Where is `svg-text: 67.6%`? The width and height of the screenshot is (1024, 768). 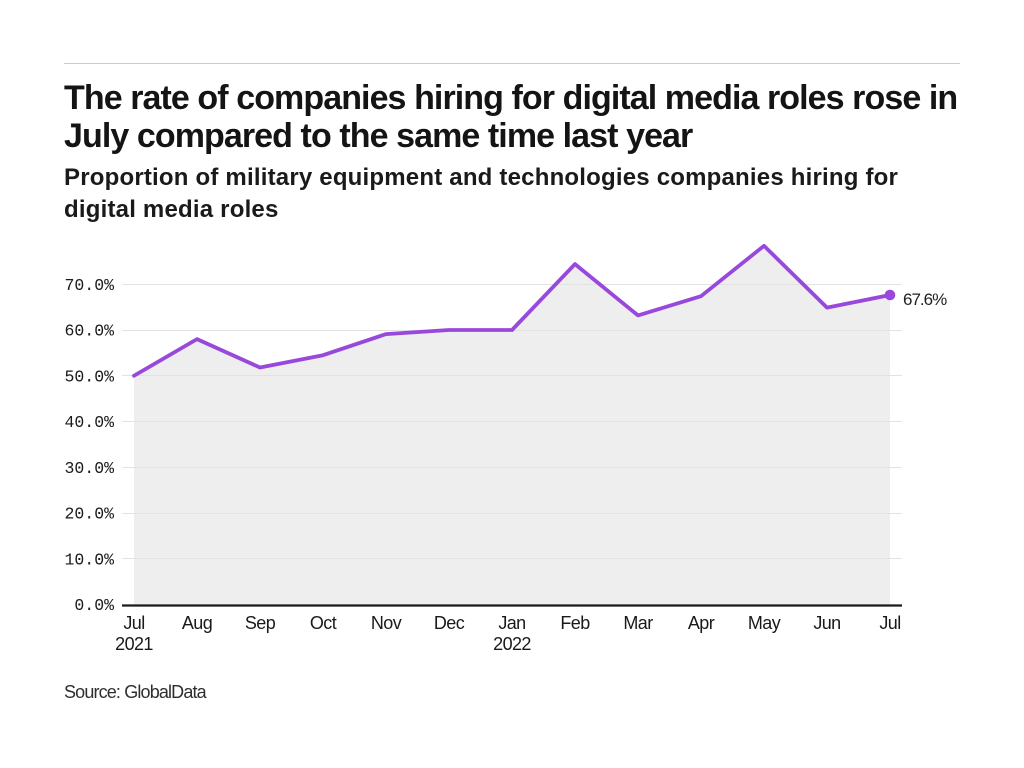 svg-text: 67.6% is located at coordinates (925, 299).